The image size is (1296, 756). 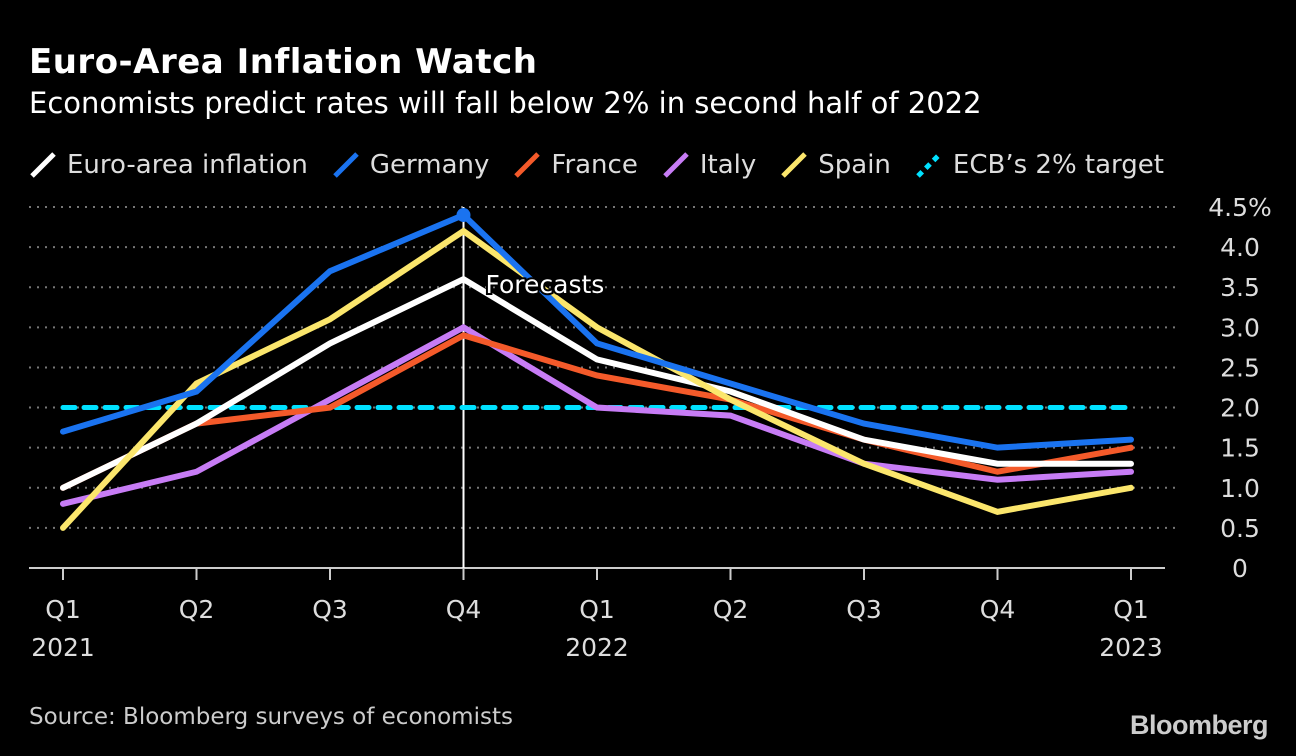 What do you see at coordinates (1240, 528) in the screenshot?
I see `y-tick-label: 0.5` at bounding box center [1240, 528].